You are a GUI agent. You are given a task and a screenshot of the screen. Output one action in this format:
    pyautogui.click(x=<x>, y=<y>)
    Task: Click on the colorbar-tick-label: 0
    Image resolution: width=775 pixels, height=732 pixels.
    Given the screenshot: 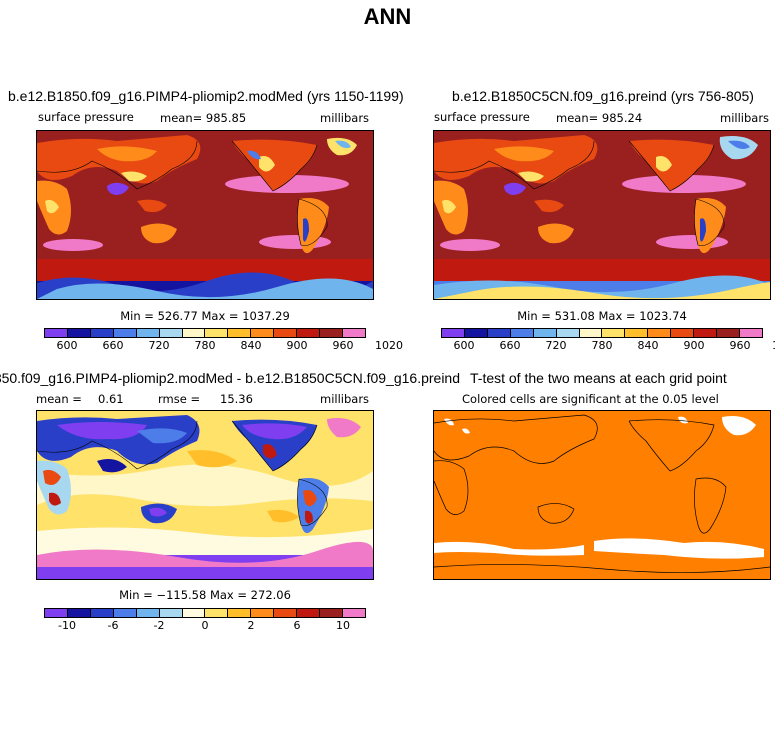 What is the action you would take?
    pyautogui.click(x=205, y=625)
    